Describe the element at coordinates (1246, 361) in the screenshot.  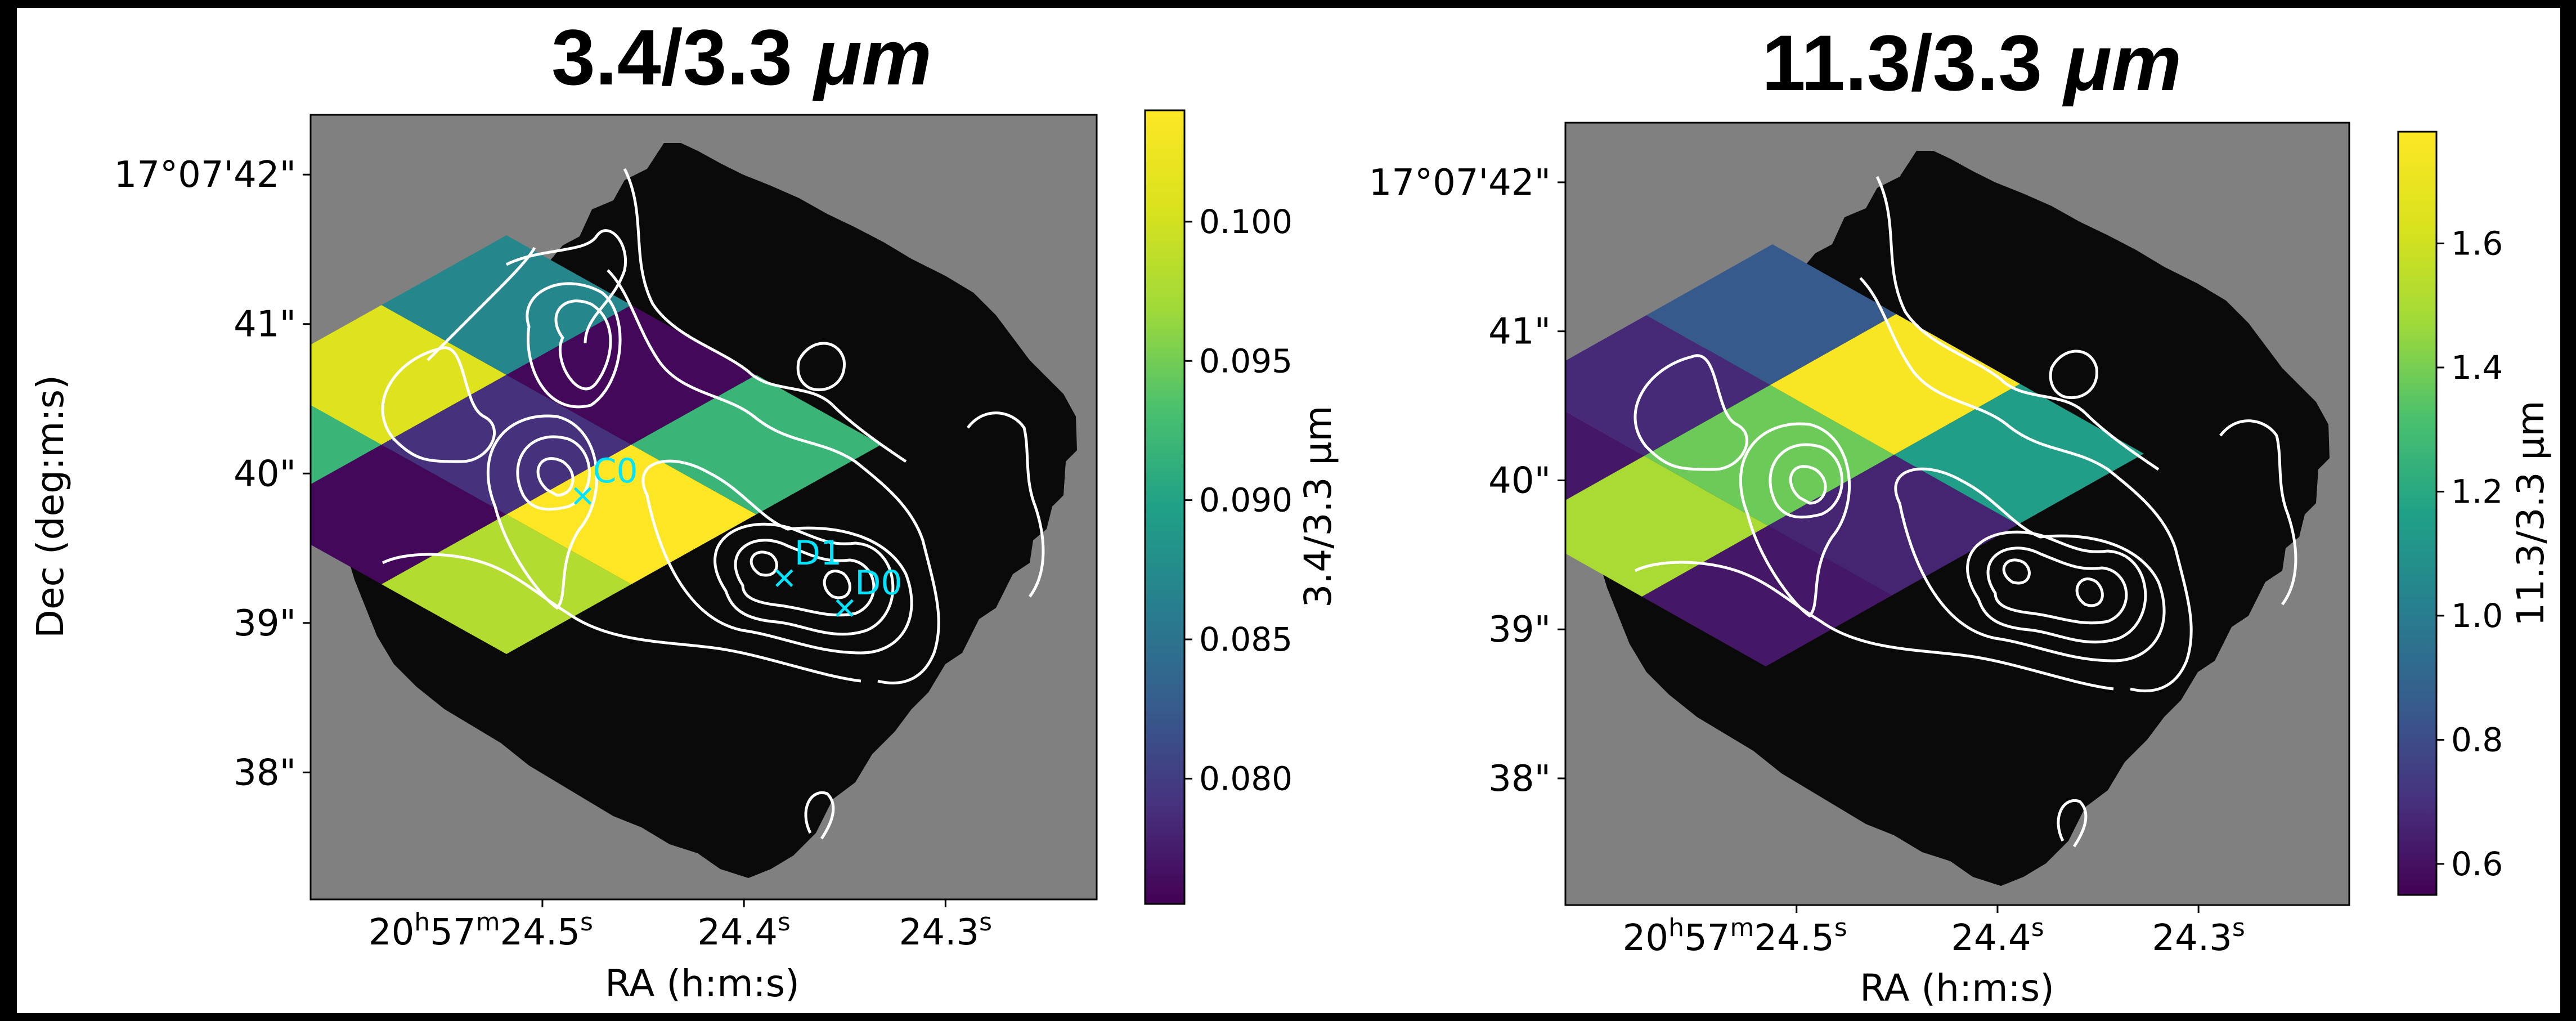
I see `colorbar-tick-label: 0.095` at that location.